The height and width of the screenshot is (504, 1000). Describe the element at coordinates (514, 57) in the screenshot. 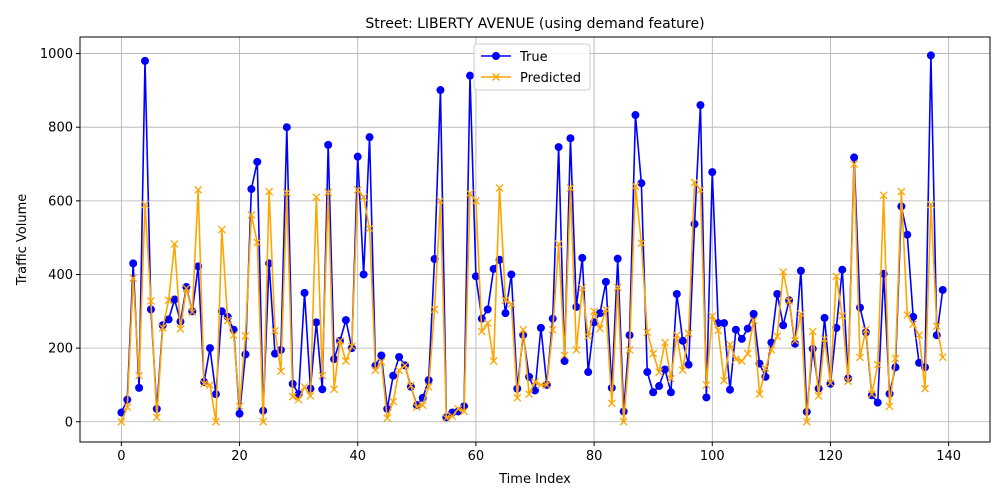

I see `legend-entry-true: True` at that location.